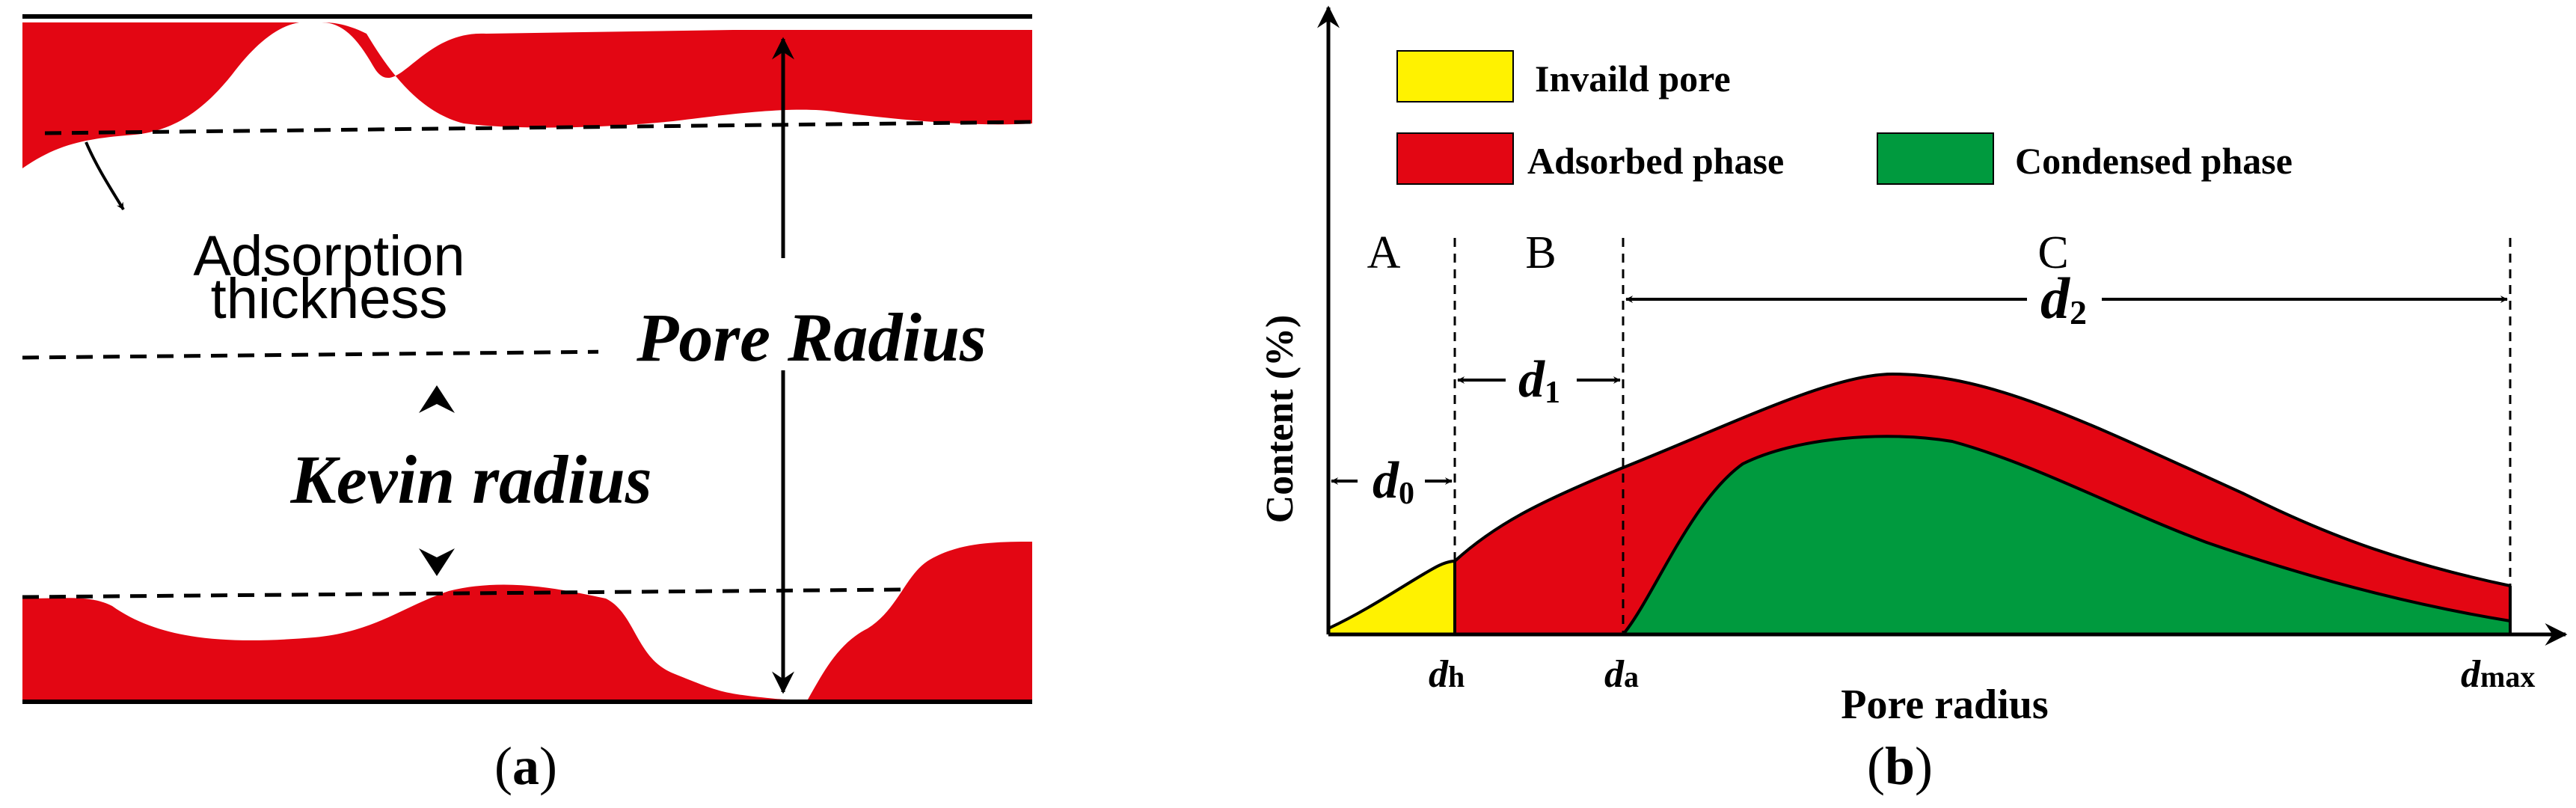 This screenshot has width=2576, height=808. Describe the element at coordinates (105, 176) in the screenshot. I see `curved-arrow-icon` at that location.